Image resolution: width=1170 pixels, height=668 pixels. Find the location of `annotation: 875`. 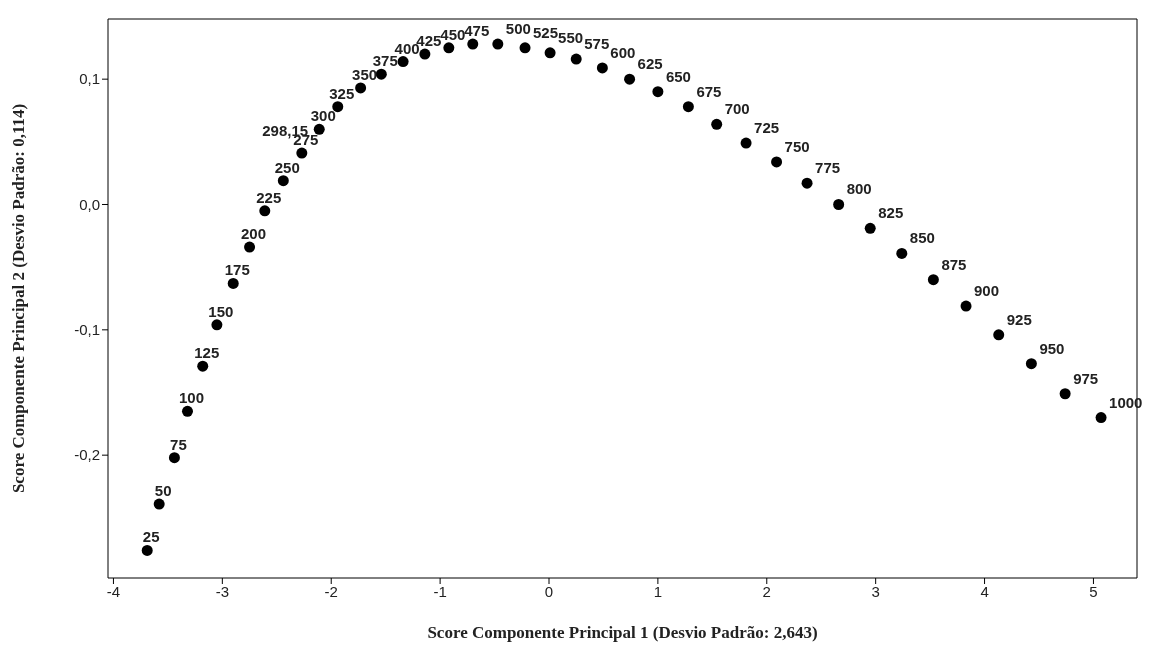

annotation: 875 is located at coordinates (954, 264).